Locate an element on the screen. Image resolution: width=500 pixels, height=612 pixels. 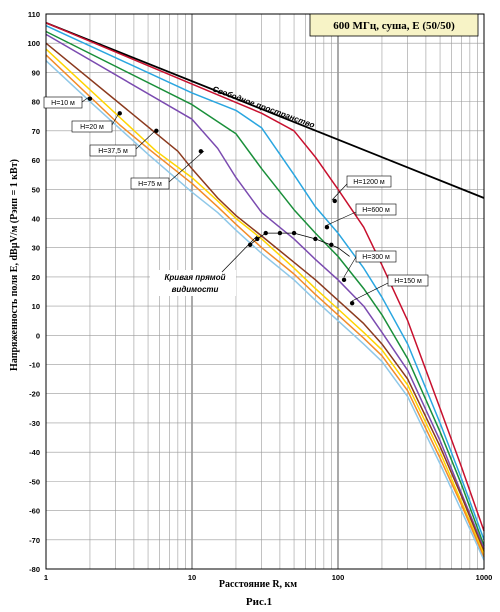
height-label-h75: H=75 м is located at coordinates (167, 170).